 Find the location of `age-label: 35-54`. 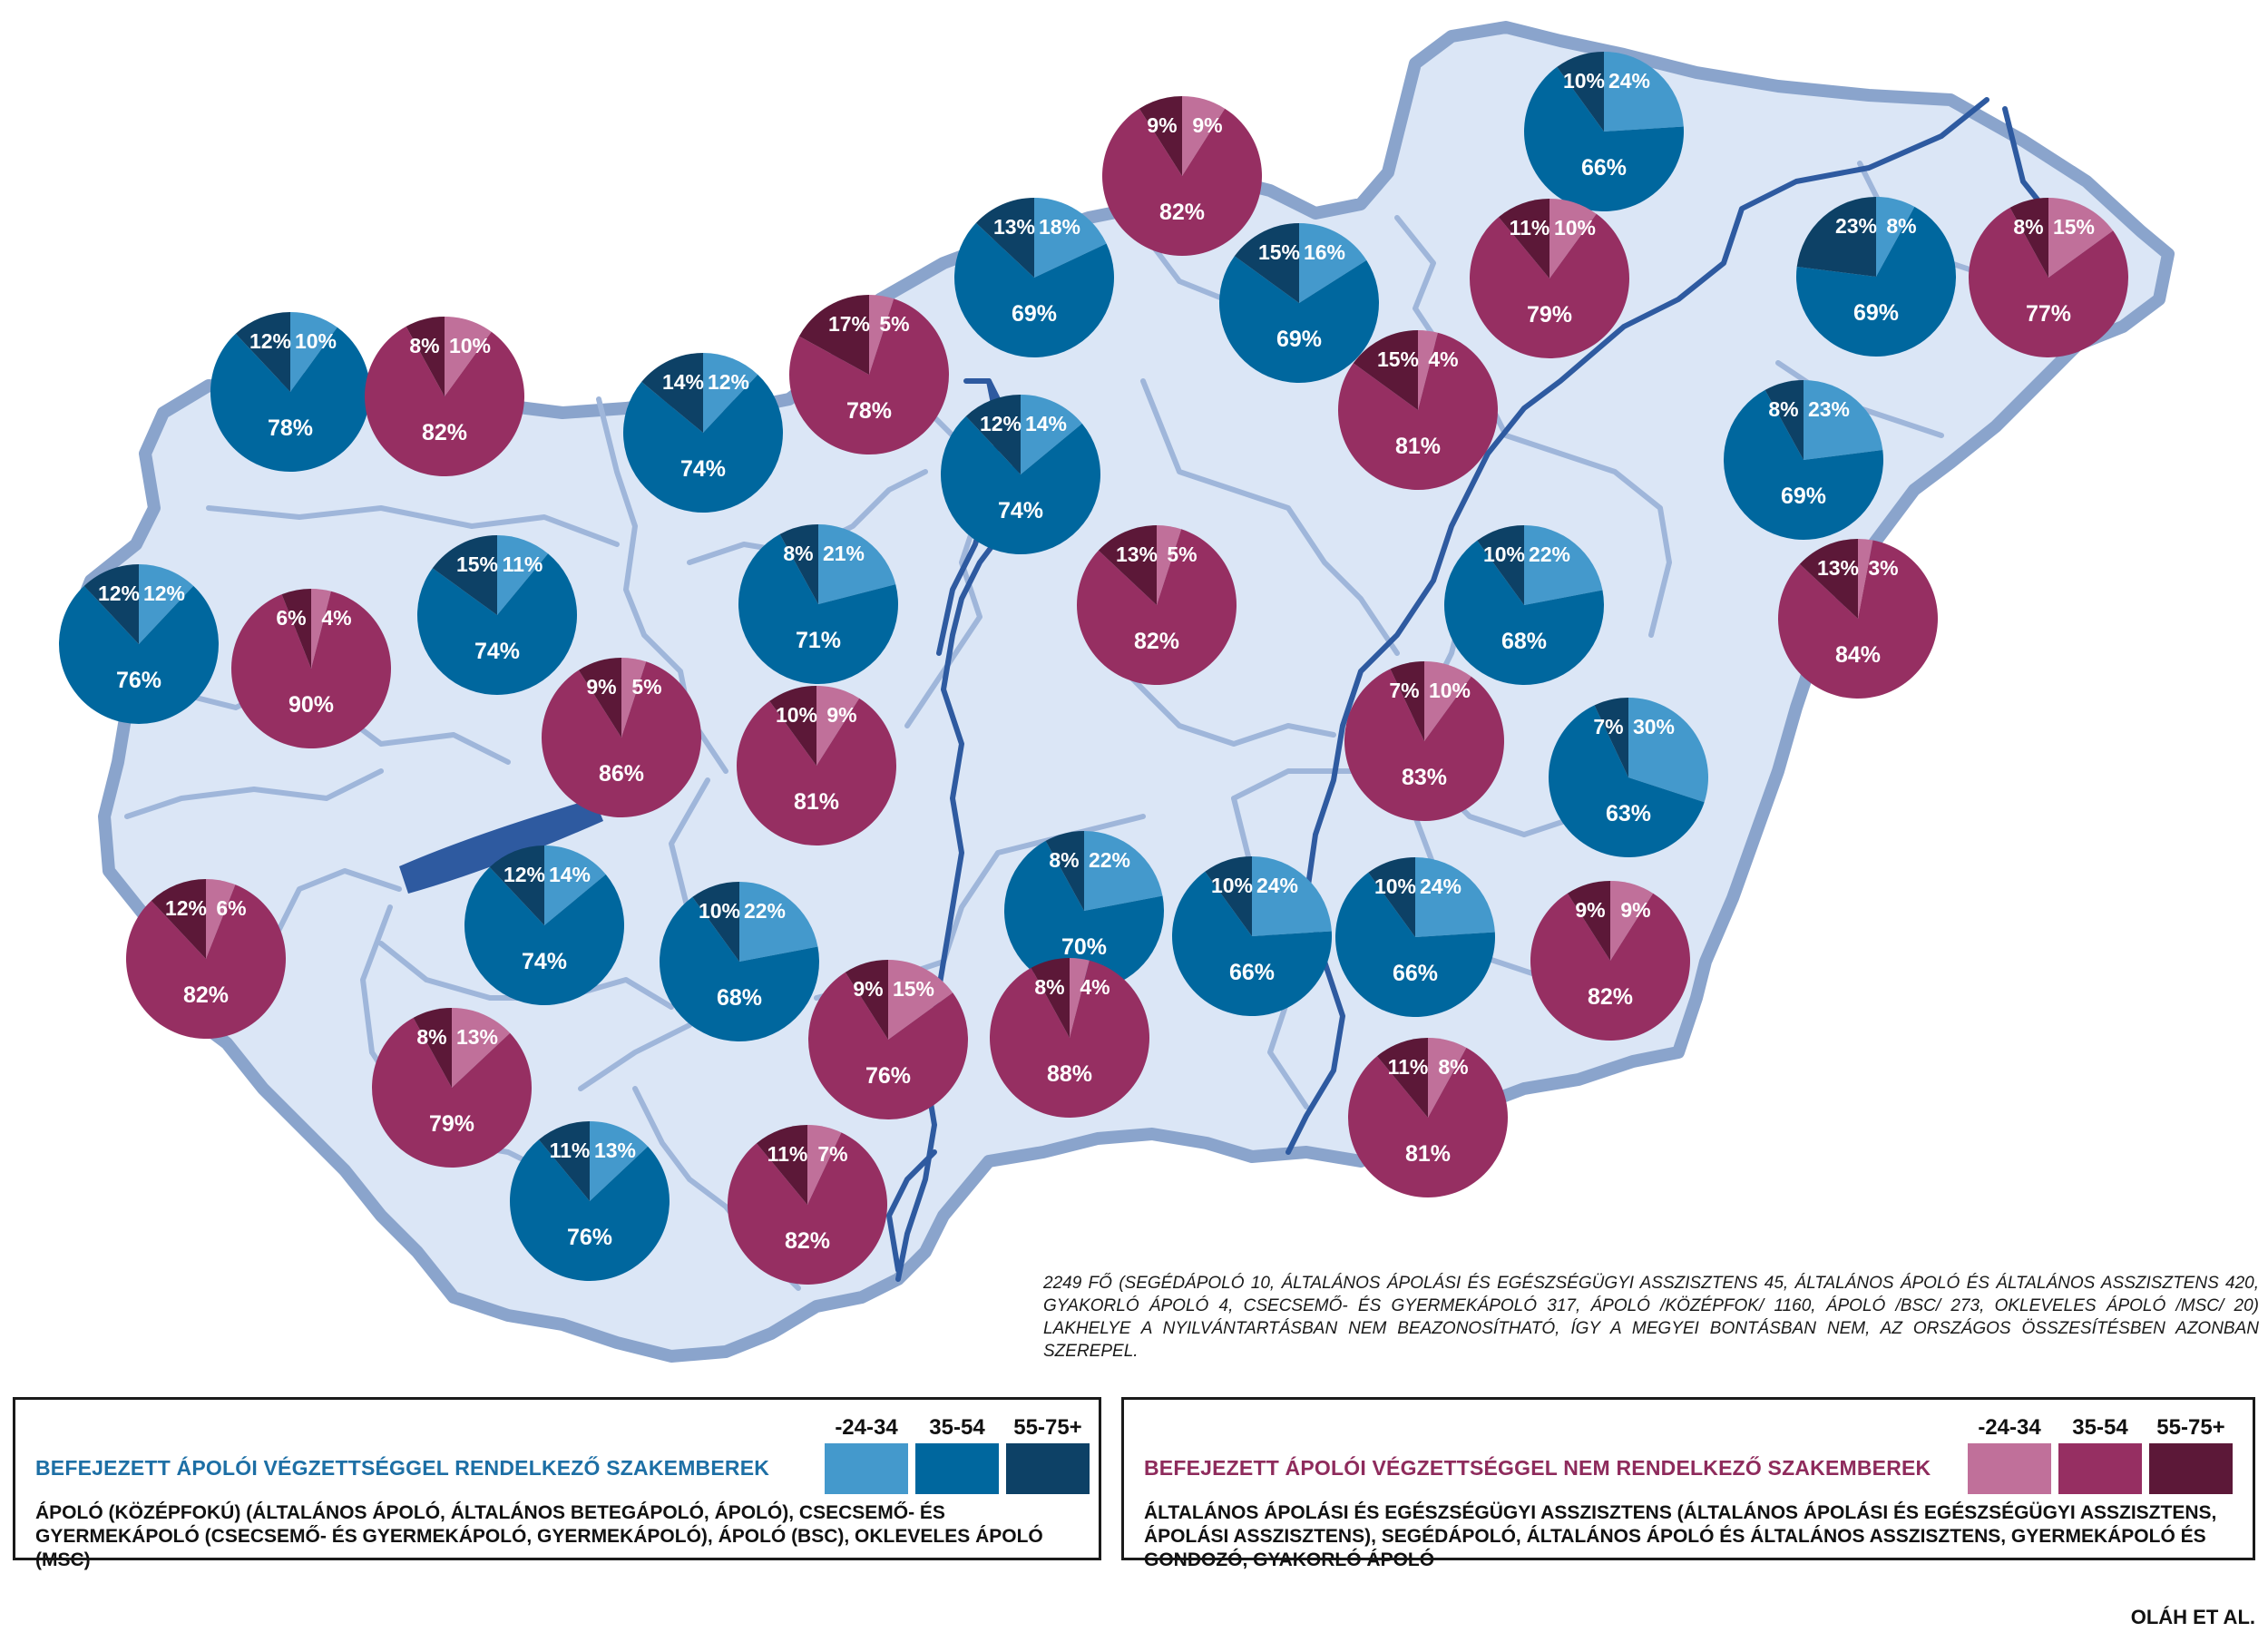

age-label: 35-54 is located at coordinates (957, 1428).